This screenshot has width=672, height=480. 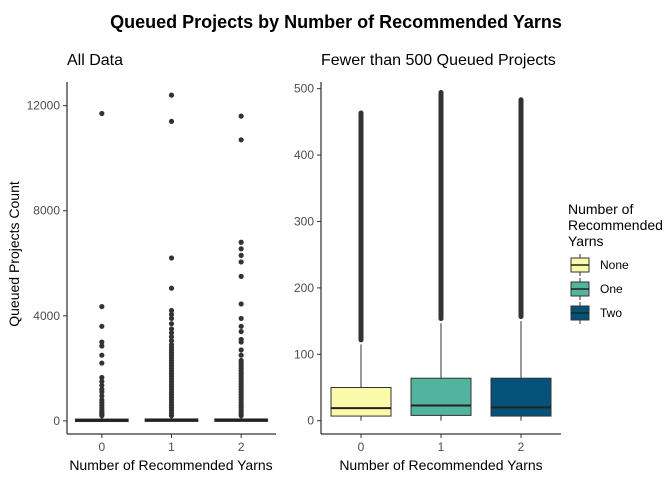 I want to click on legend-entry-one: One, so click(x=596, y=289).